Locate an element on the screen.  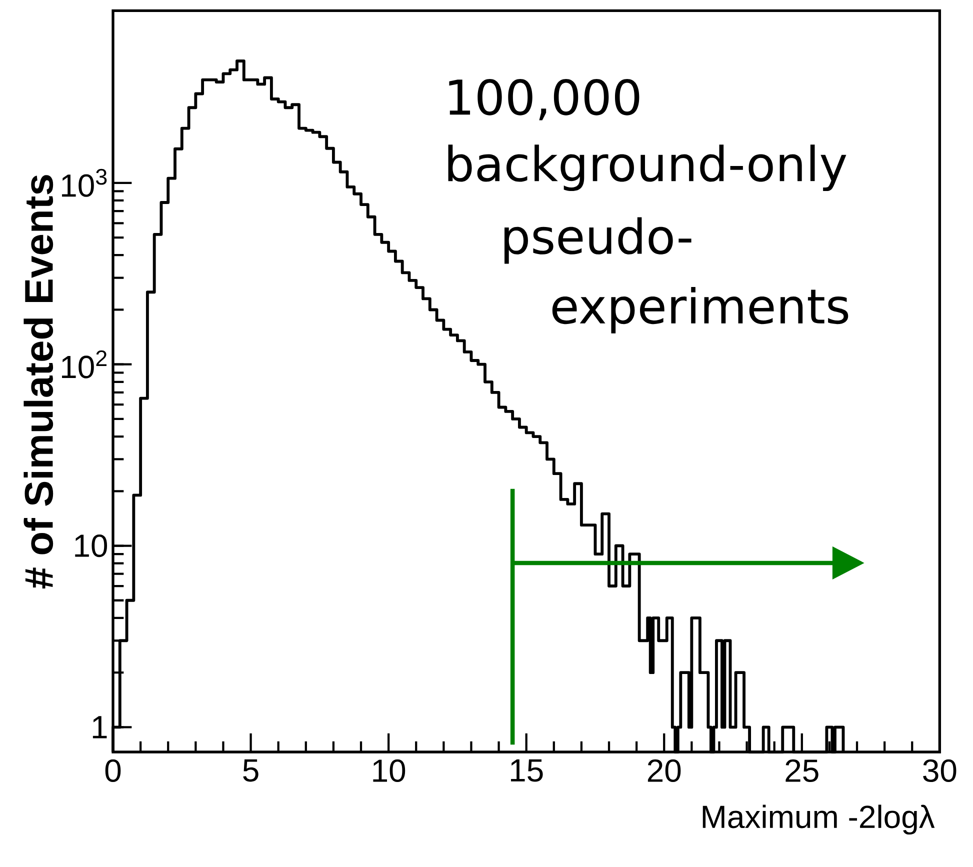
y-tick-label: 10$^{2}$ is located at coordinates (84, 364).